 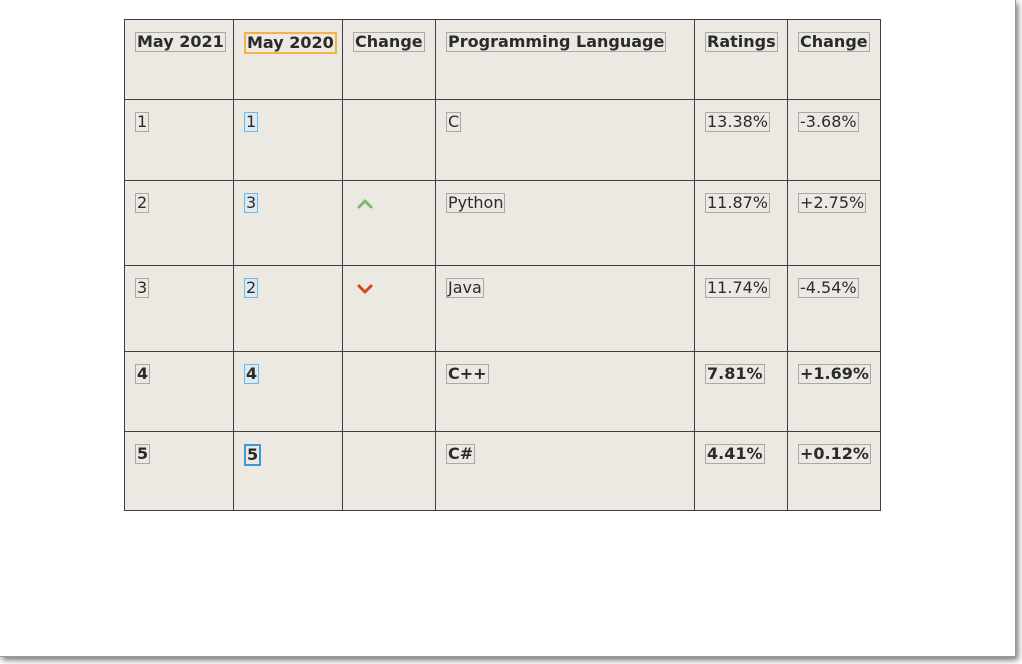 What do you see at coordinates (834, 454) in the screenshot?
I see `change-value: +0.12%` at bounding box center [834, 454].